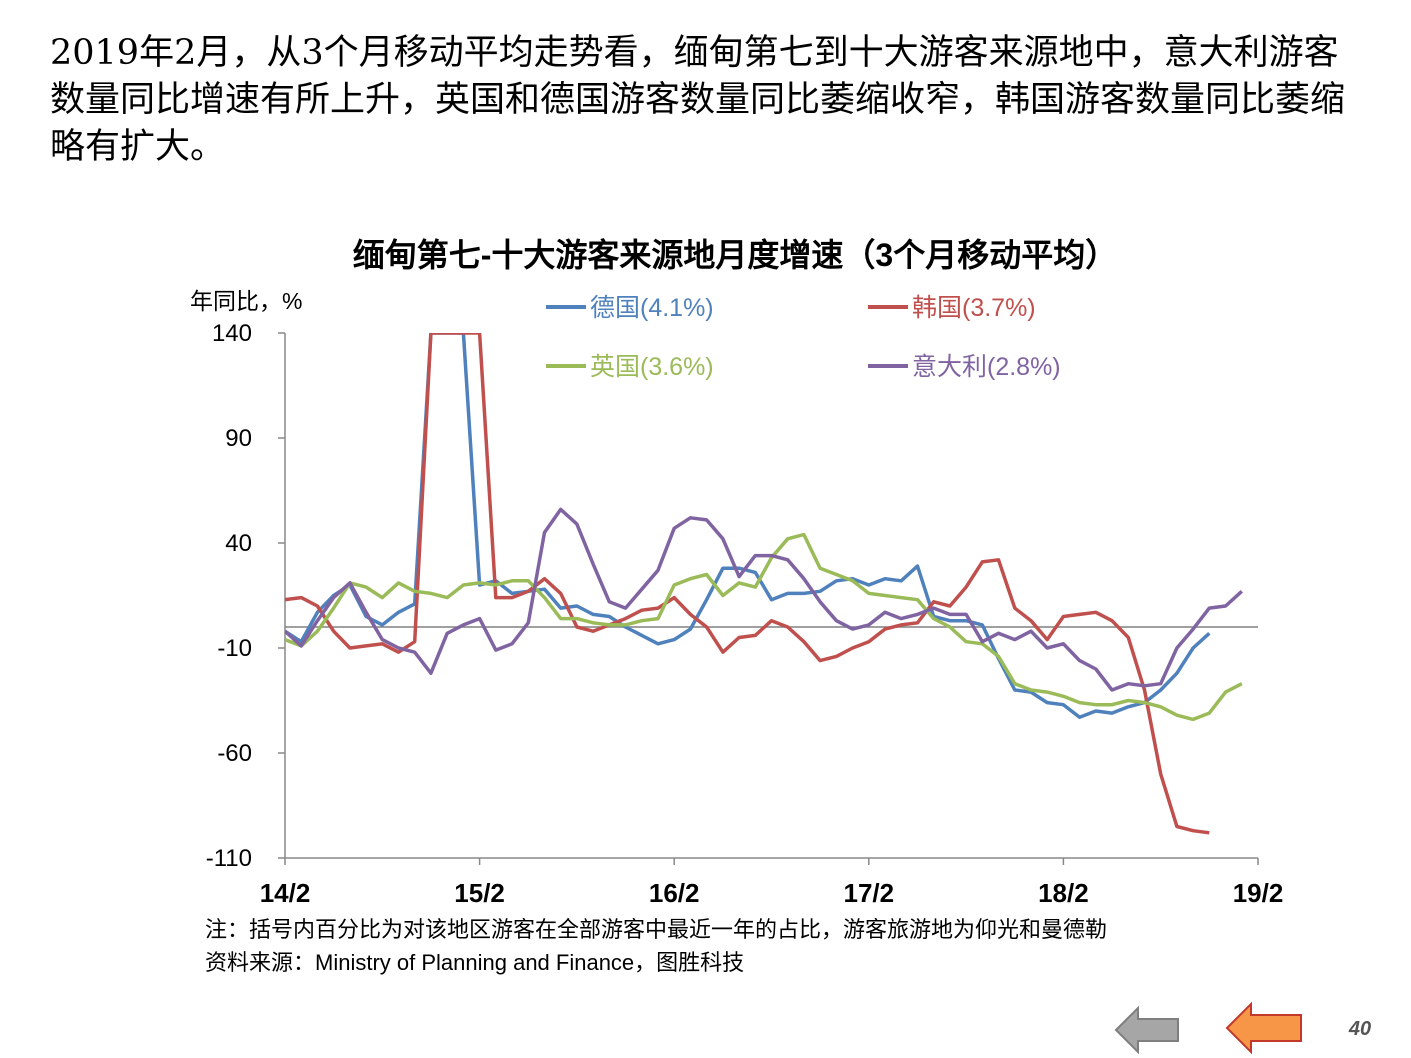  Describe the element at coordinates (479, 893) in the screenshot. I see `x-tick-label-1: 15/2` at that location.